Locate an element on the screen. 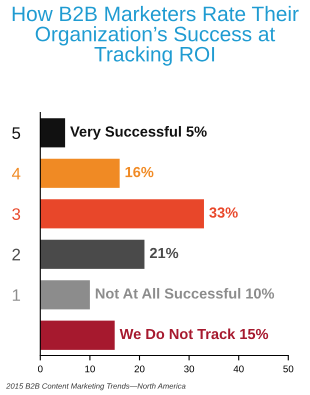 This screenshot has height=395, width=310. data-label: Not At All Successful 10% is located at coordinates (185, 293).